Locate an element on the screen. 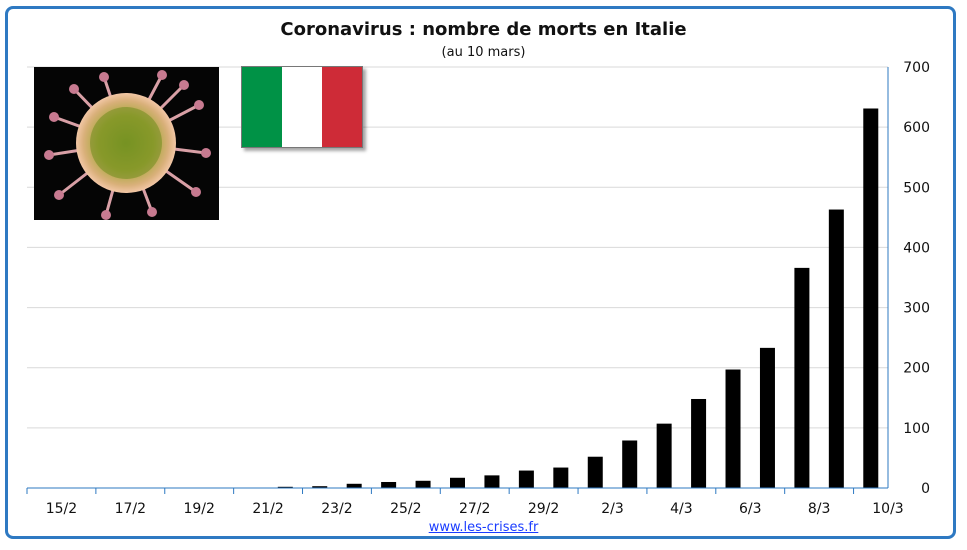  x-tick-label: 19/2 is located at coordinates (198, 509).